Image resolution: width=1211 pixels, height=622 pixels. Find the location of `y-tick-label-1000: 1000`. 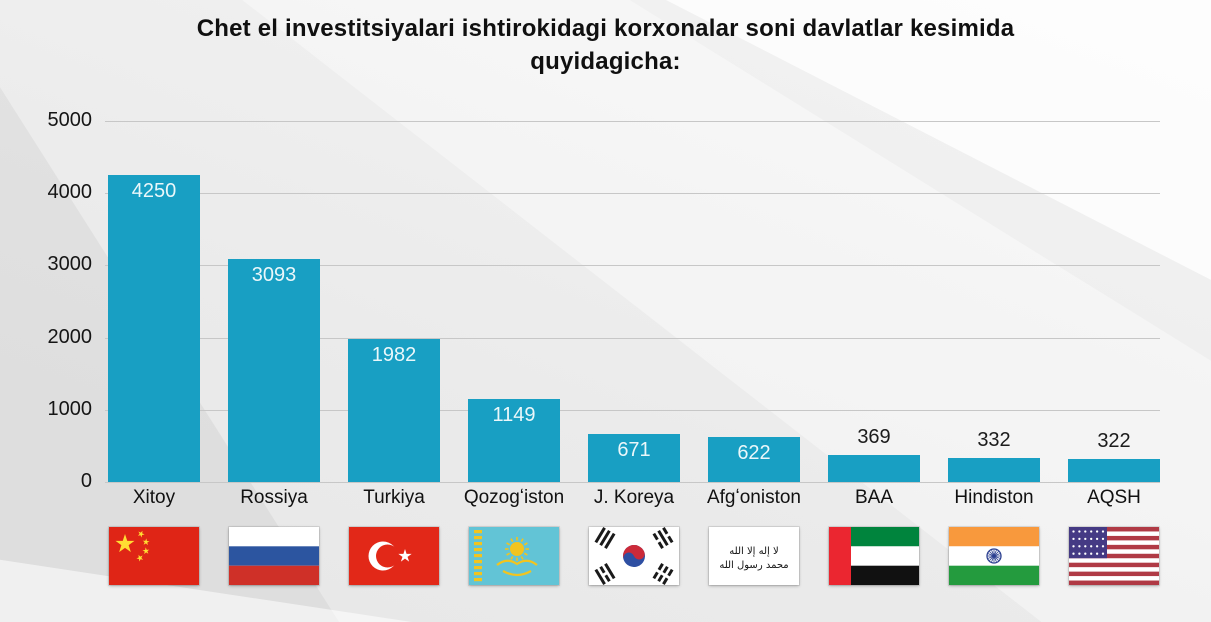

y-tick-label-1000: 1000 is located at coordinates (70, 408).